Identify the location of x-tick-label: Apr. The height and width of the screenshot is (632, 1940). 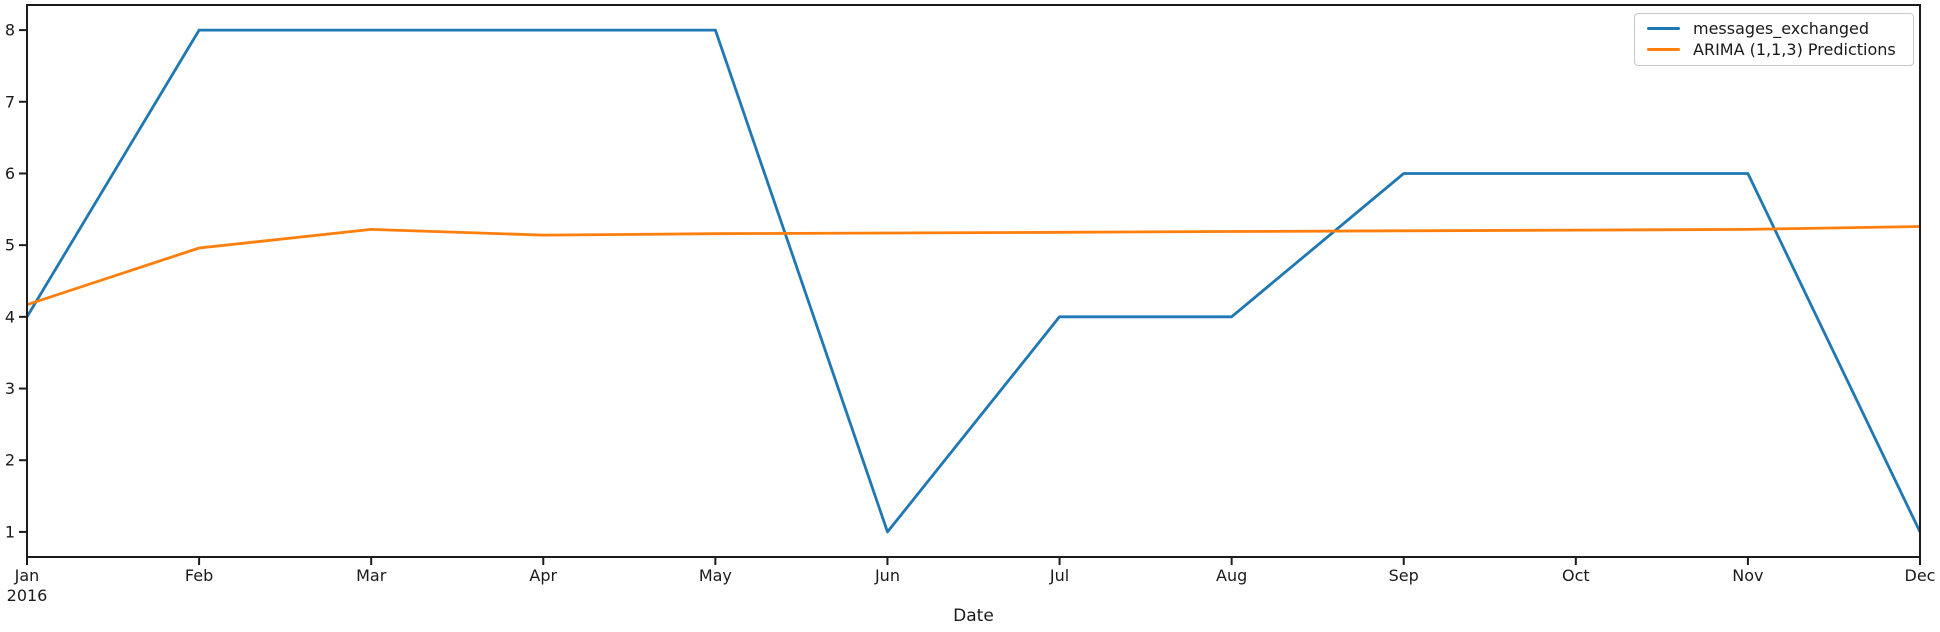
(543, 575).